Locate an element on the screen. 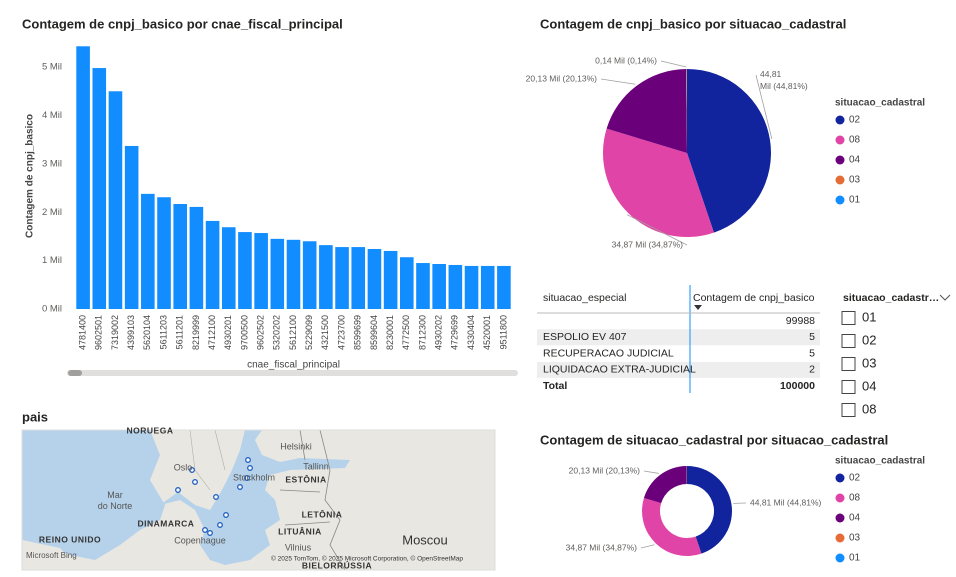 This screenshot has height=577, width=956. slicer-item: 01 is located at coordinates (869, 316).